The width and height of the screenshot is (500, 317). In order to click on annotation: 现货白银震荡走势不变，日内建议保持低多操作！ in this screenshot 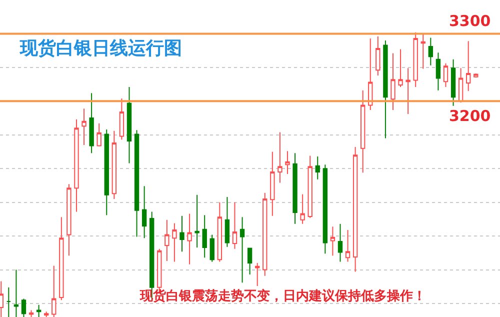, I will do `click(282, 296)`.